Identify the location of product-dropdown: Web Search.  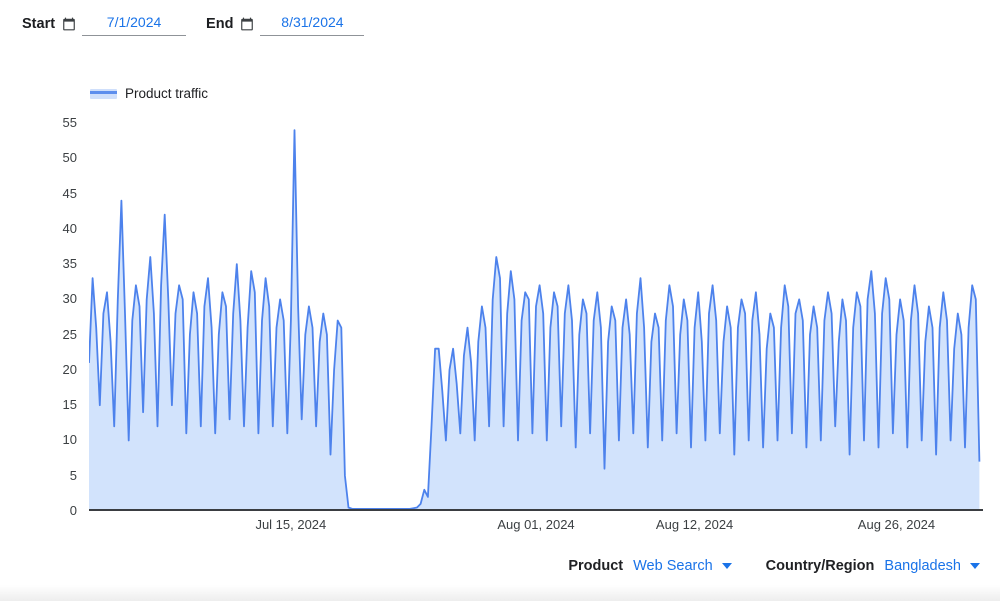
(682, 566).